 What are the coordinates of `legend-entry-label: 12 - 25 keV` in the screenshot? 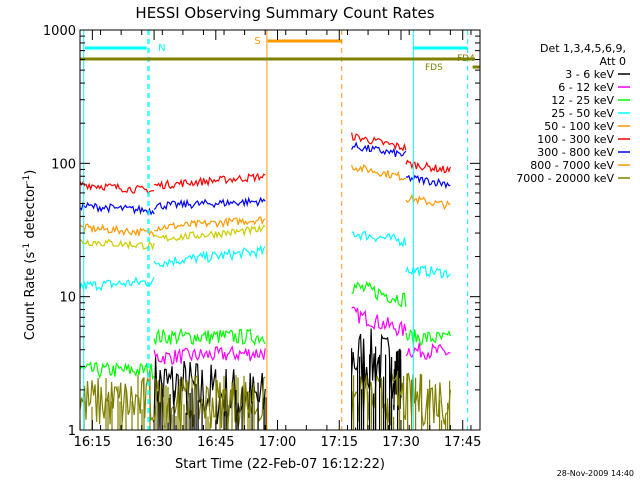 It's located at (582, 100).